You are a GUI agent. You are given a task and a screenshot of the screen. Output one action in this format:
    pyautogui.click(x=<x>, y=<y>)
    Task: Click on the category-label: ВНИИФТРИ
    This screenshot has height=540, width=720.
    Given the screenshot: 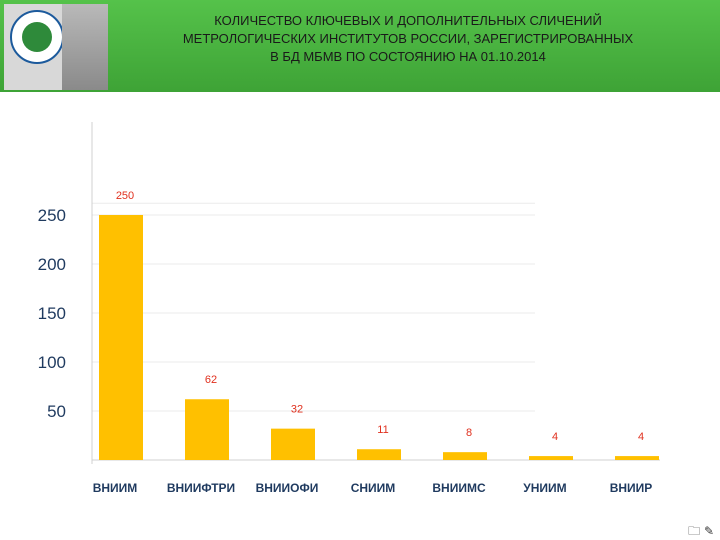 What is the action you would take?
    pyautogui.click(x=201, y=488)
    